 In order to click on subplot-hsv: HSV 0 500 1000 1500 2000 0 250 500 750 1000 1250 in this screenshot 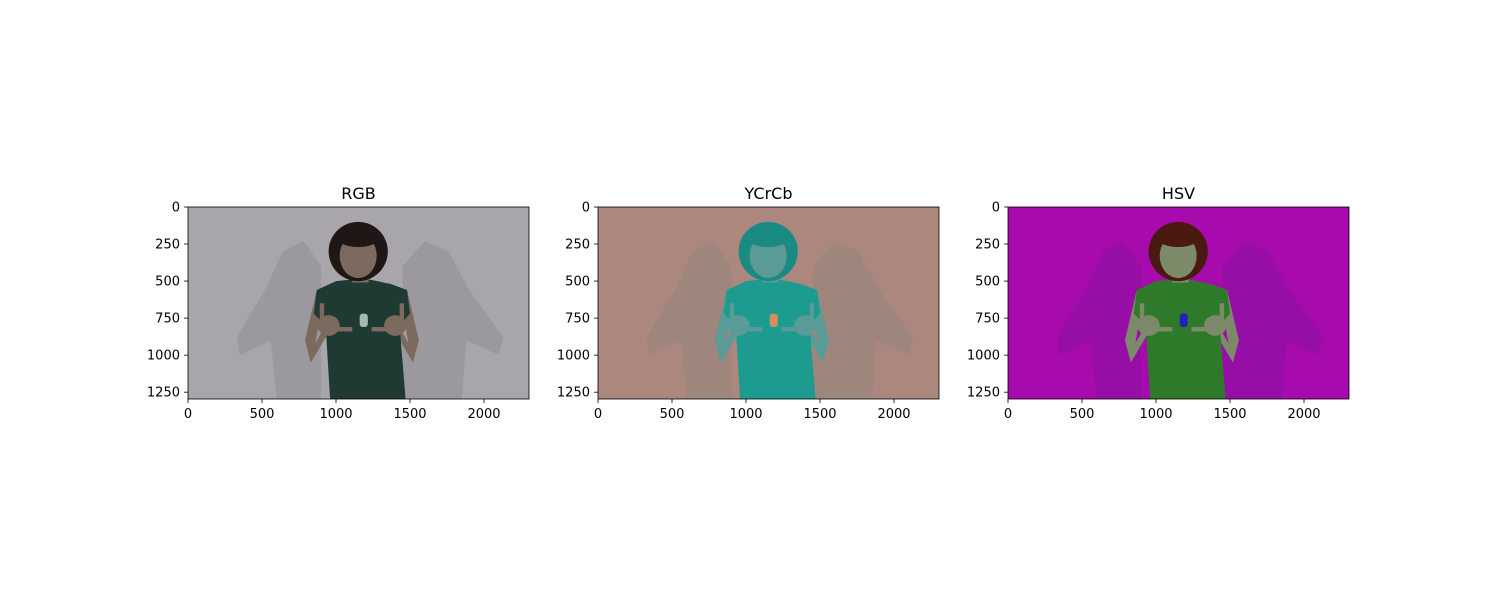, I will do `click(1158, 303)`.